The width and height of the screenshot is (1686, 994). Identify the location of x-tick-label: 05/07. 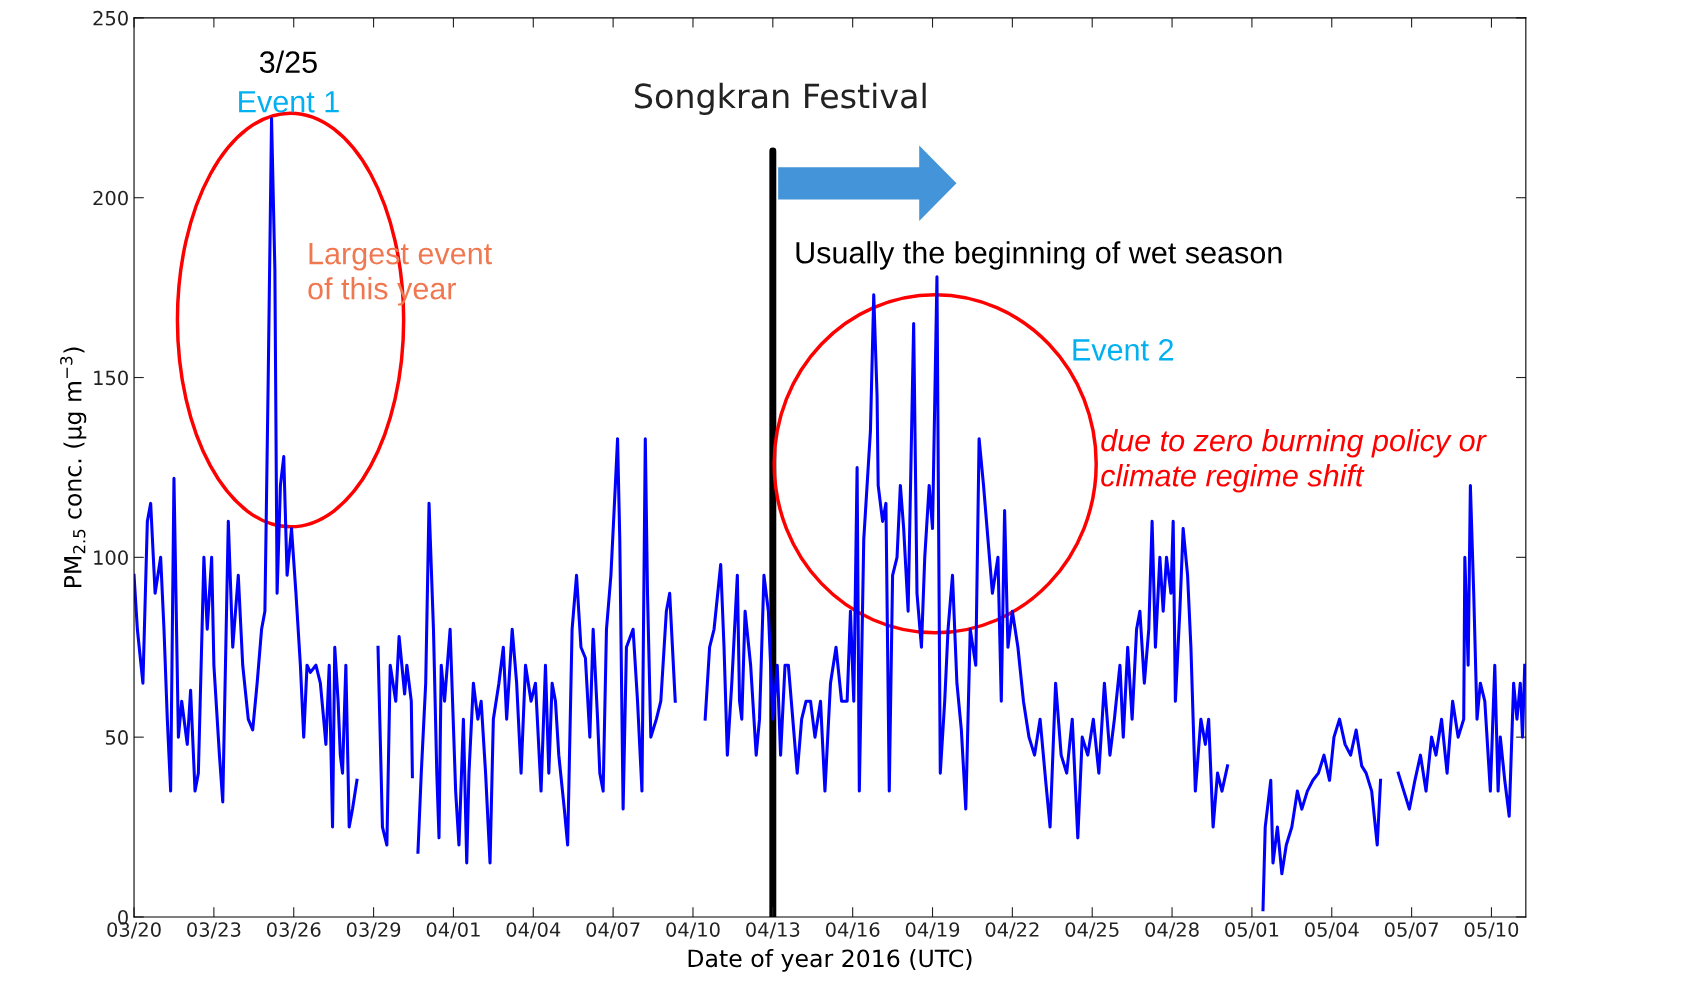
(1411, 930).